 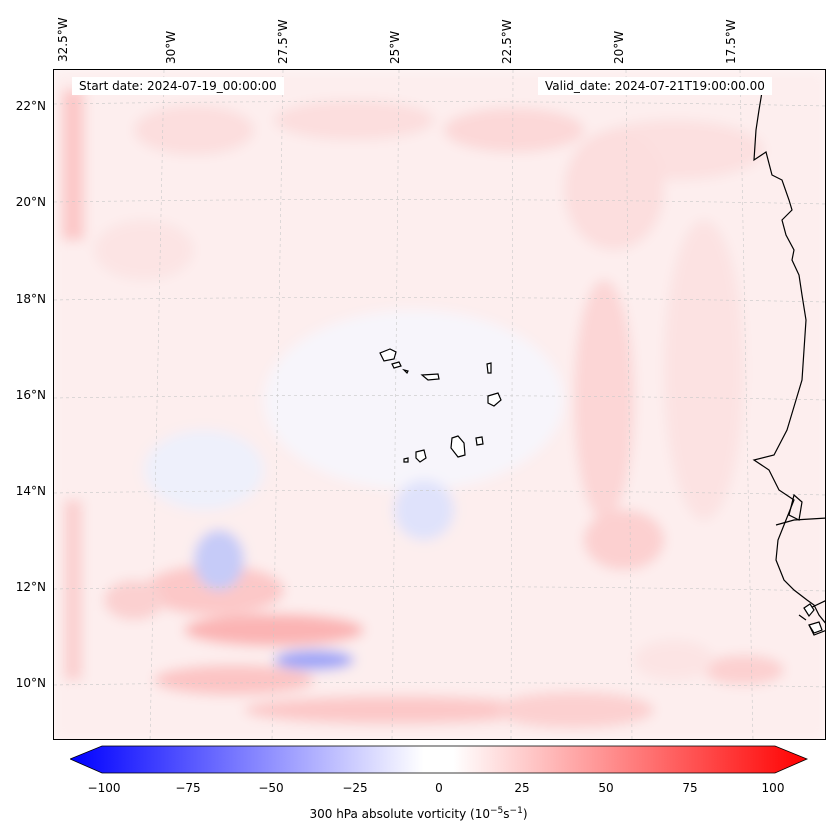 What do you see at coordinates (507, 41) in the screenshot?
I see `lon-label-22-5w: 22.5°W` at bounding box center [507, 41].